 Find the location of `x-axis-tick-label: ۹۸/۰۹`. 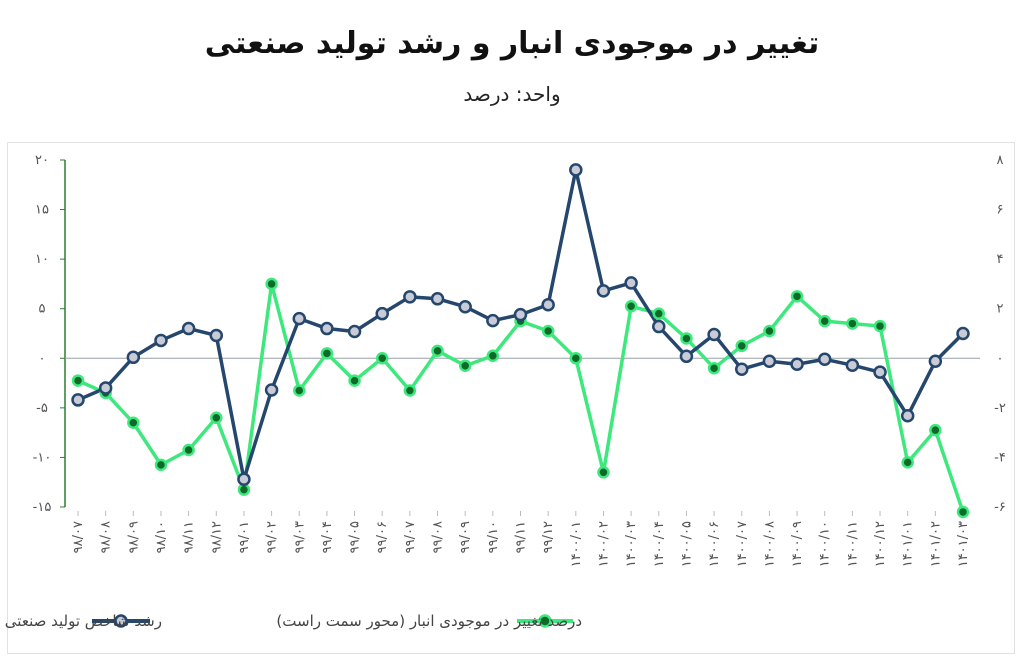

x-axis-tick-label: ۹۸/۰۹ is located at coordinates (133, 537).